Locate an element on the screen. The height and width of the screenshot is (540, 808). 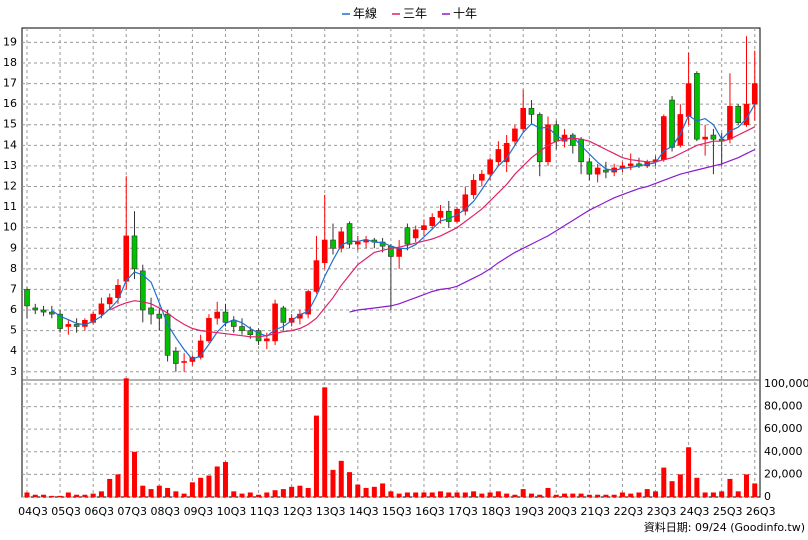
x-tick-label: 15Q3 is located at coordinates (397, 511).